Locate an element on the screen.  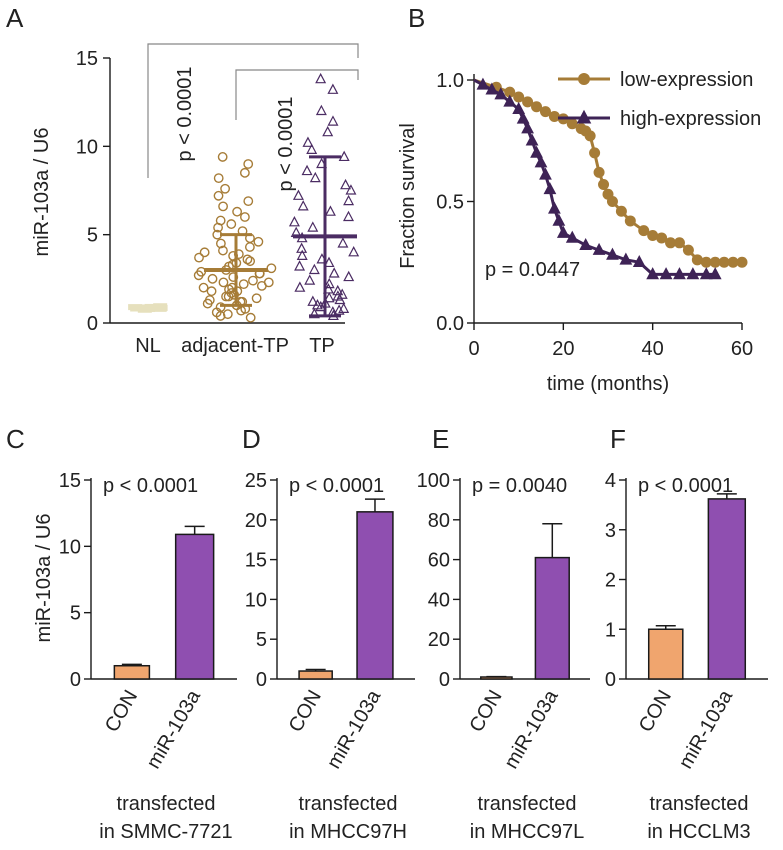
panel-d-y-tick-label: 15 is located at coordinates (256, 561).